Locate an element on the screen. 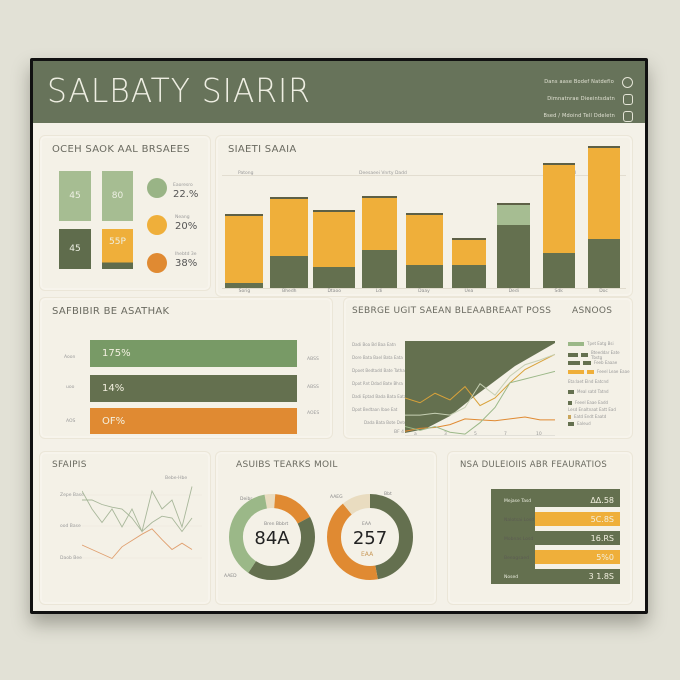  stat-label: Eaoresro is located at coordinates (183, 185).